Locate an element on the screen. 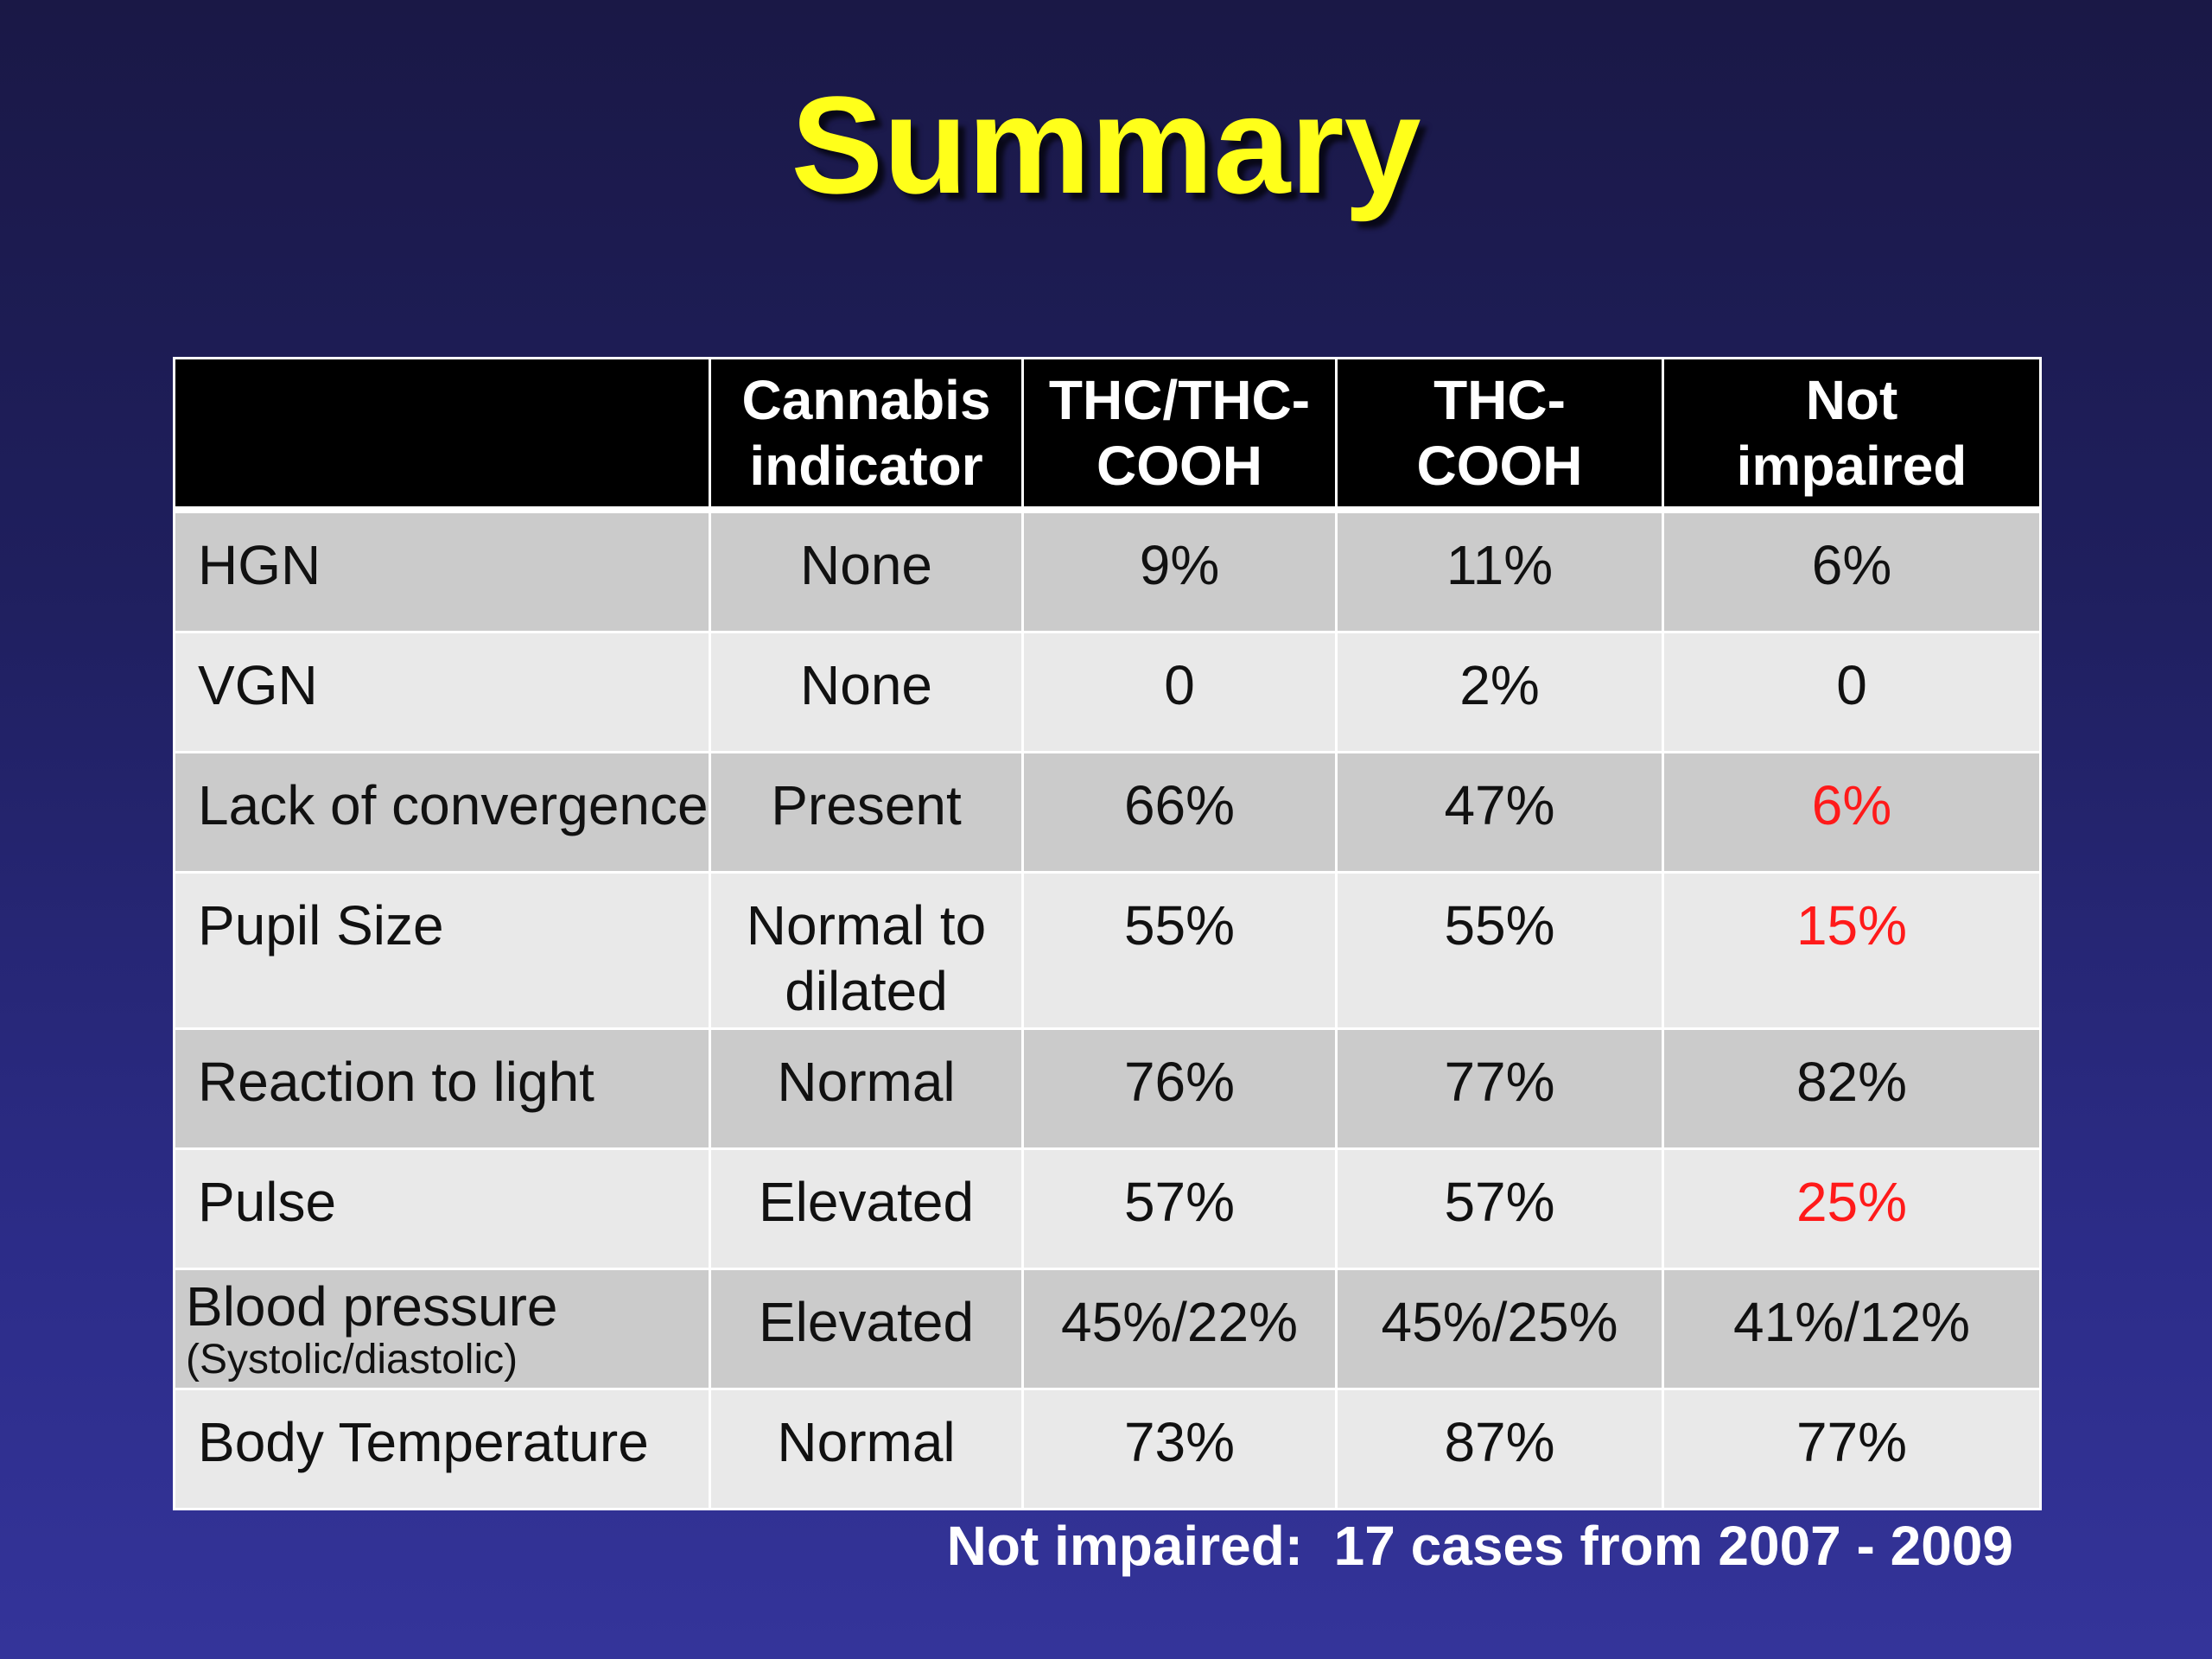  table-row-pupil-size: Pupil Size Normal to dilated 55% 55% 15% is located at coordinates (1107, 950).